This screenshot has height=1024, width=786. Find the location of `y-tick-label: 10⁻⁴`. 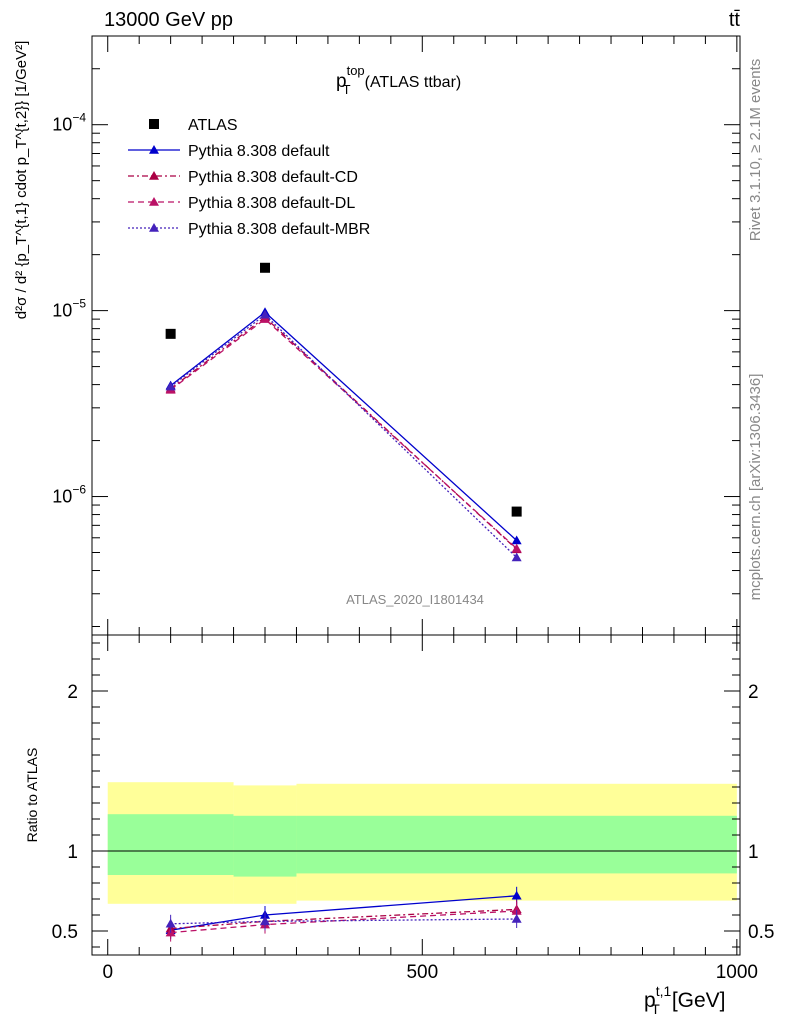

y-tick-label: 10⁻⁴ is located at coordinates (69, 123).